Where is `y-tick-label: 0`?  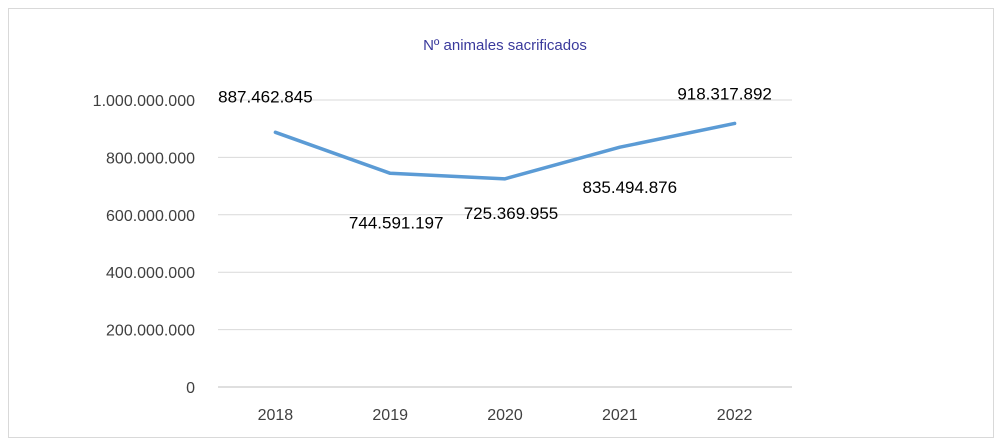
y-tick-label: 0 is located at coordinates (190, 388).